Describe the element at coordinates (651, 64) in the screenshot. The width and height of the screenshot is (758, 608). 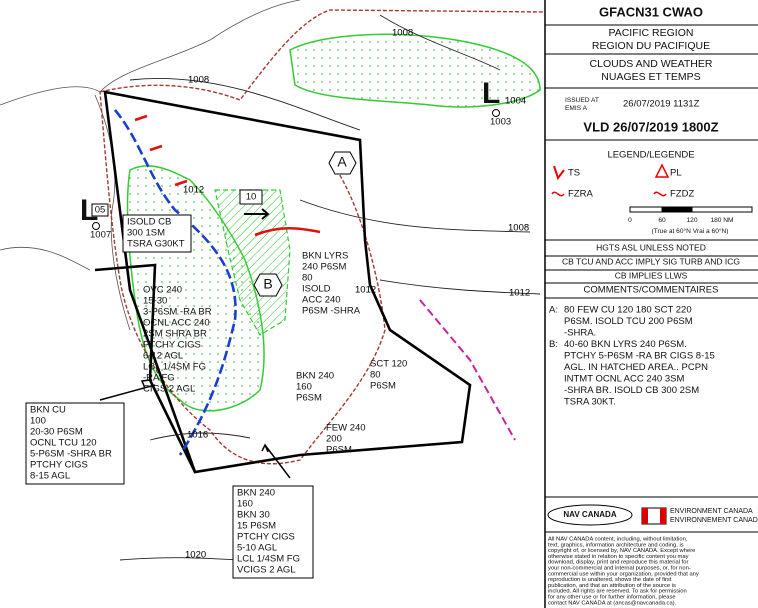
I see `product: CLOUDS AND WEATHER` at that location.